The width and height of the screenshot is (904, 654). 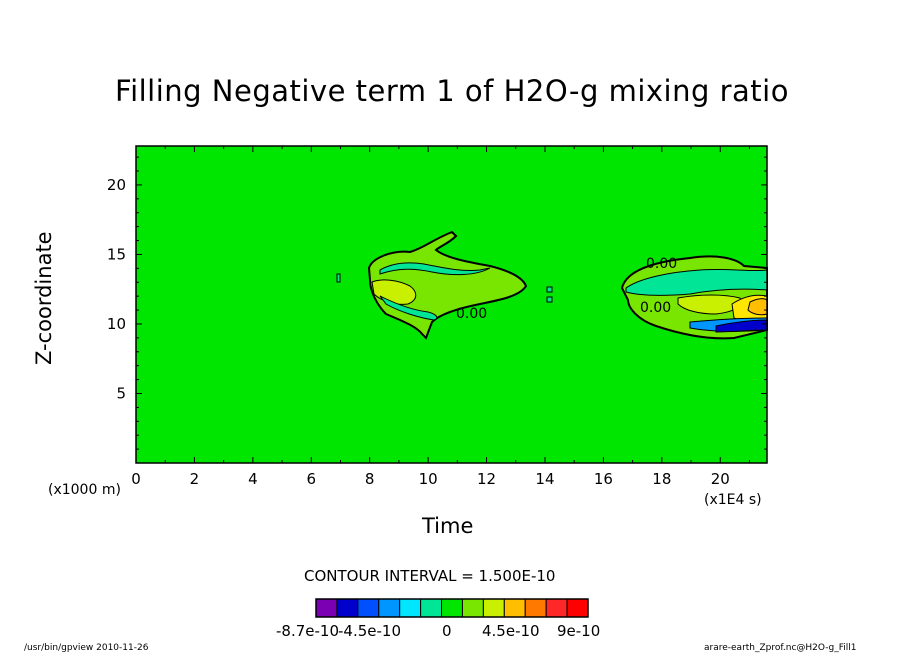 What do you see at coordinates (428, 479) in the screenshot?
I see `x-tick-label: 10` at bounding box center [428, 479].